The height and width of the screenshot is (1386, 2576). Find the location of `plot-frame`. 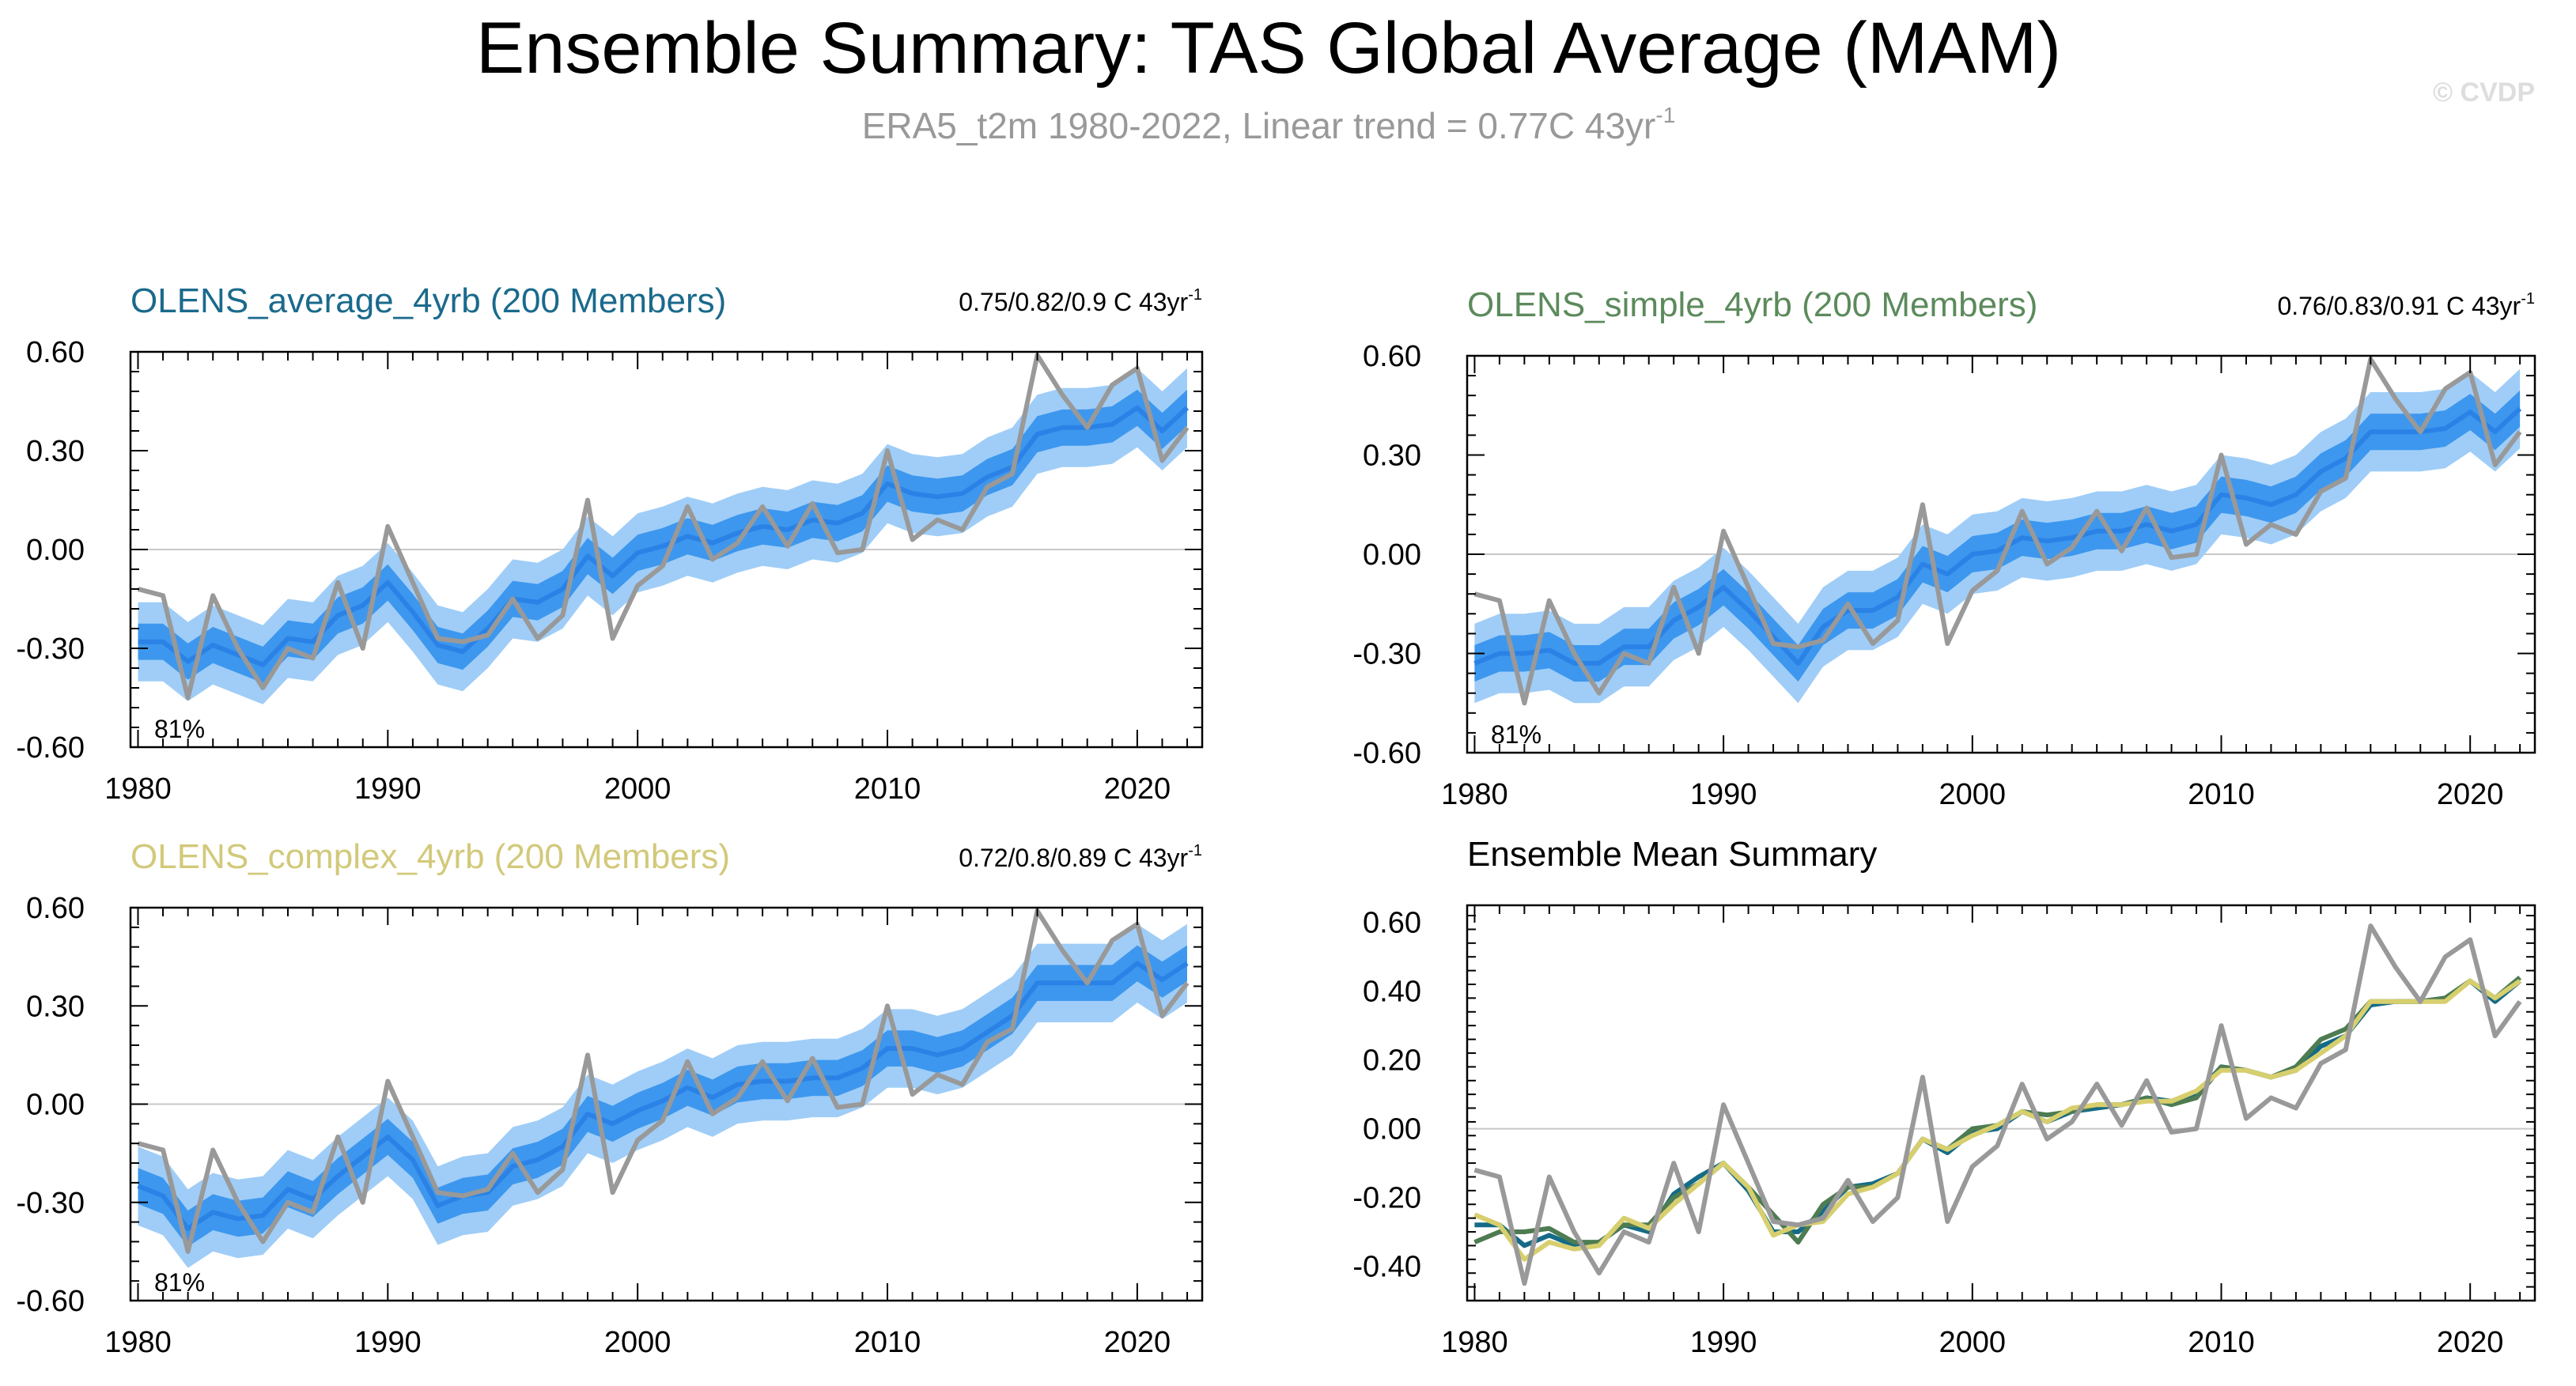

plot-frame is located at coordinates (2001, 1103).